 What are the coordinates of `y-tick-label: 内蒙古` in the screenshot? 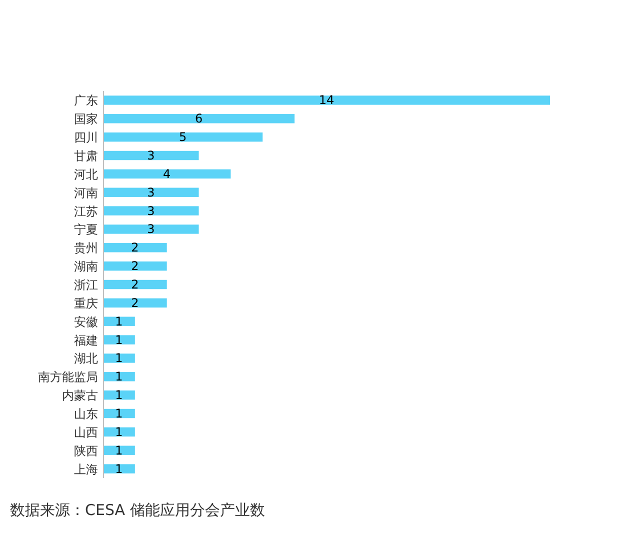 It's located at (80, 395).